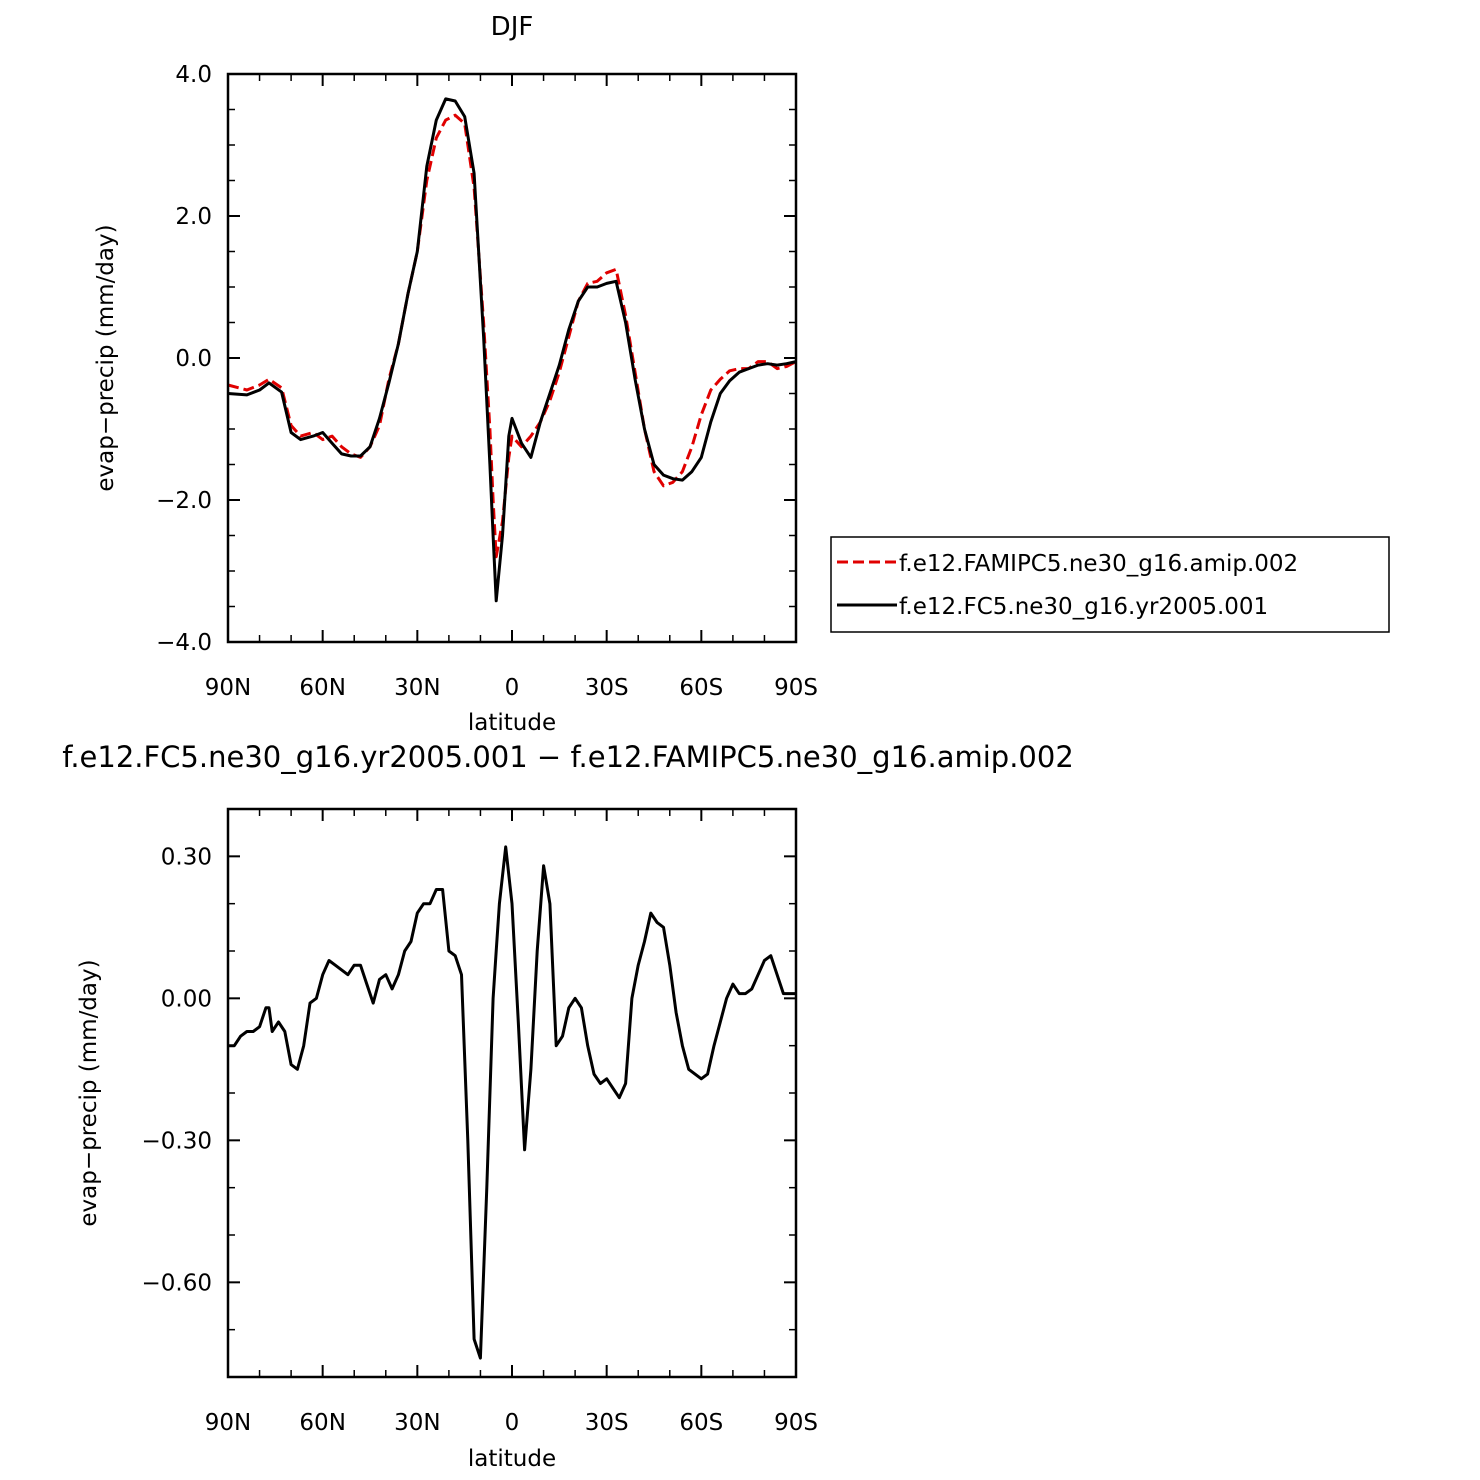 The height and width of the screenshot is (1480, 1480). Describe the element at coordinates (512, 723) in the screenshot. I see `top-x-axis-label: latitude` at that location.